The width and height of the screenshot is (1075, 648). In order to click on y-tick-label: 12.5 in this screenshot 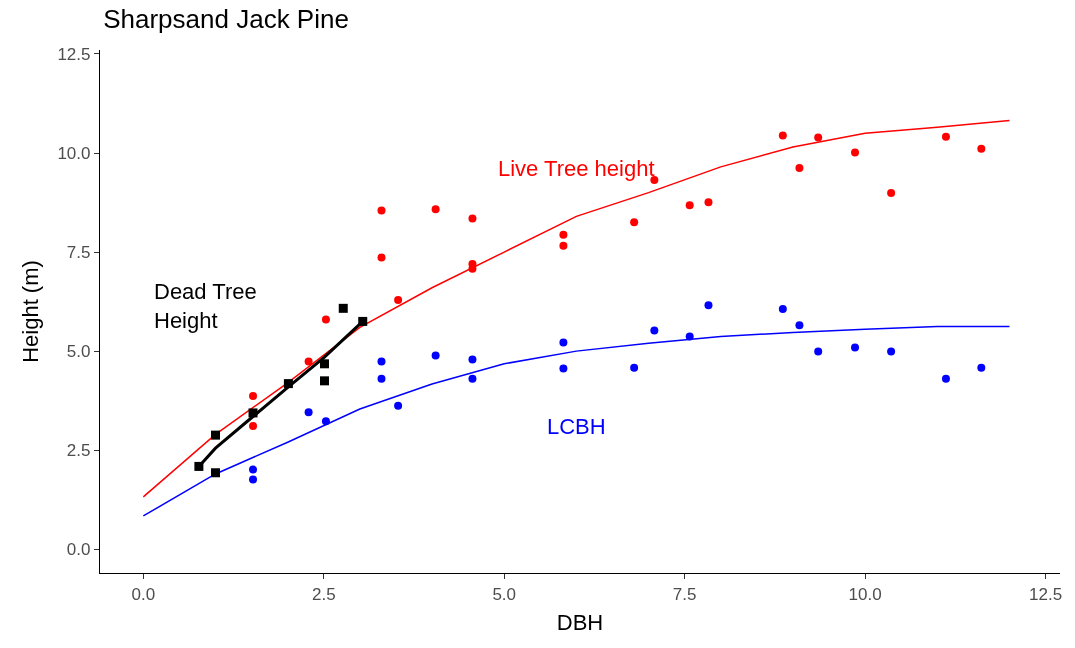, I will do `click(74, 54)`.